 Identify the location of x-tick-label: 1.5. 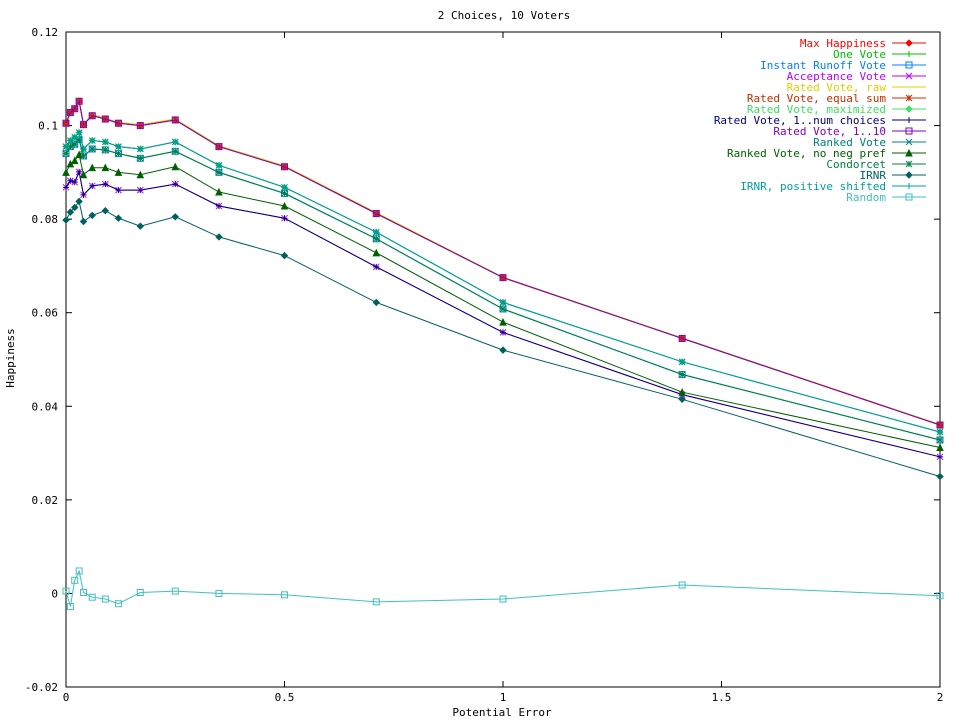
(722, 697).